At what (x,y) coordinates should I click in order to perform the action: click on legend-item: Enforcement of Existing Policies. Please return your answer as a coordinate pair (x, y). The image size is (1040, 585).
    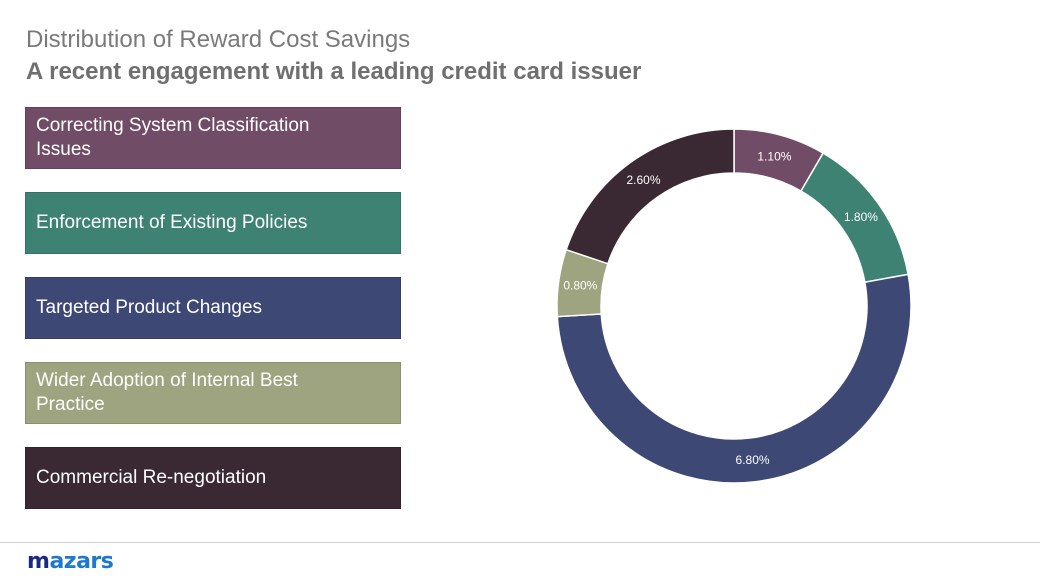
    Looking at the image, I should click on (213, 223).